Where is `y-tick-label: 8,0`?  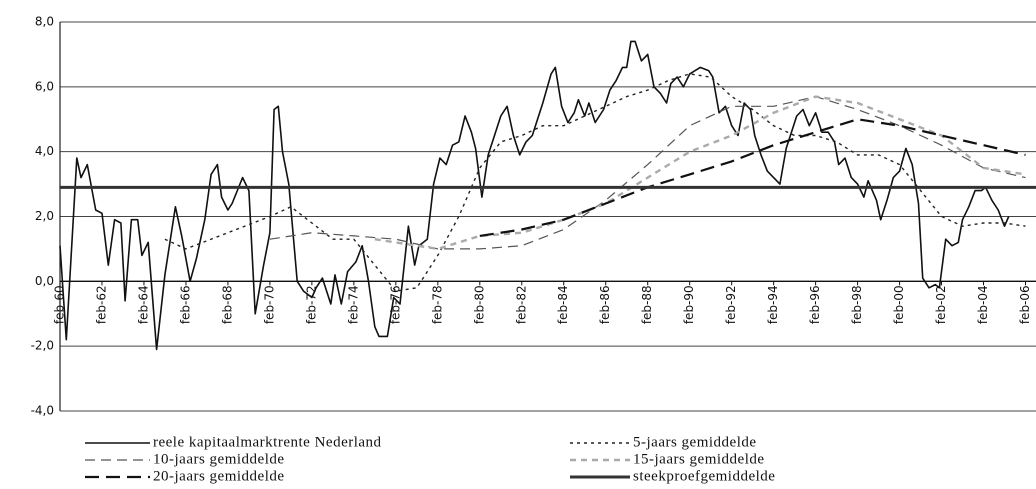
y-tick-label: 8,0 is located at coordinates (44, 22).